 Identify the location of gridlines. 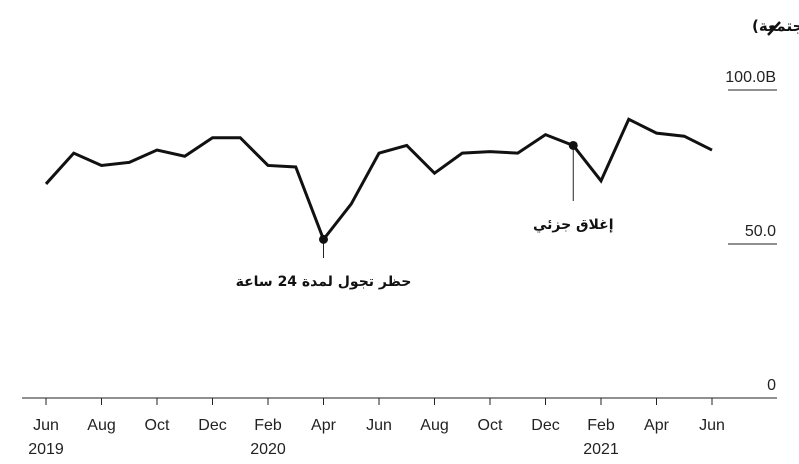
(752, 167).